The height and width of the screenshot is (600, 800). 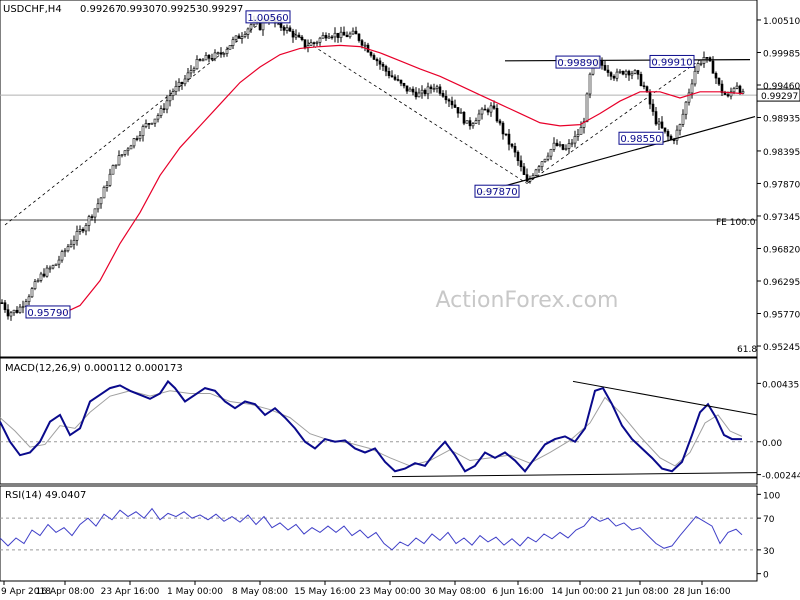 What do you see at coordinates (781, 185) in the screenshot?
I see `price-axis-label: 0.97870` at bounding box center [781, 185].